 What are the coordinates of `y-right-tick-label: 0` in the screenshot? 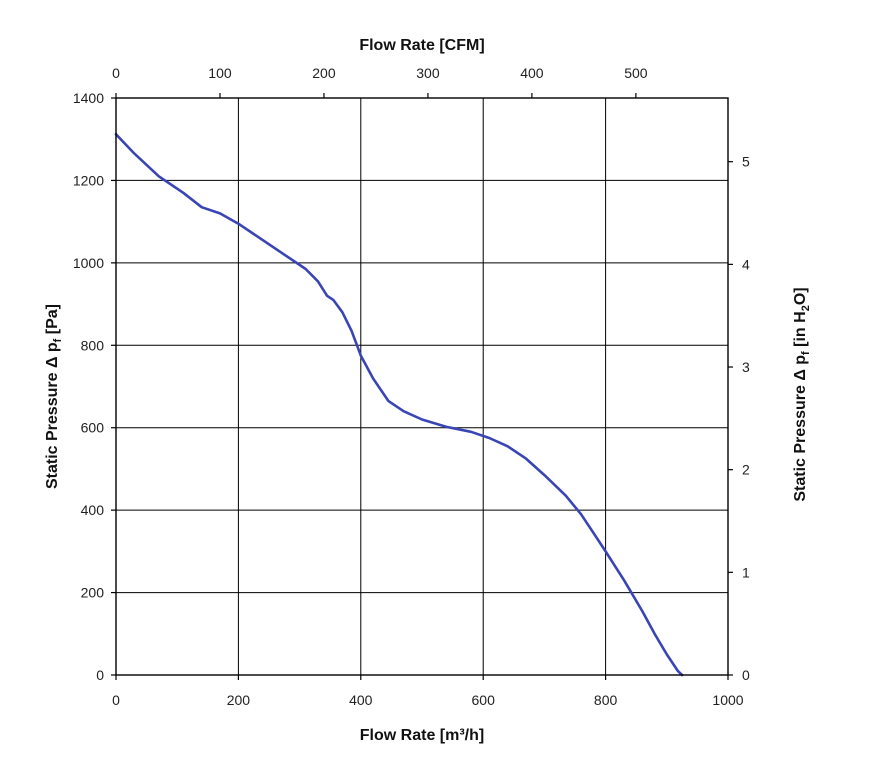 It's located at (746, 675).